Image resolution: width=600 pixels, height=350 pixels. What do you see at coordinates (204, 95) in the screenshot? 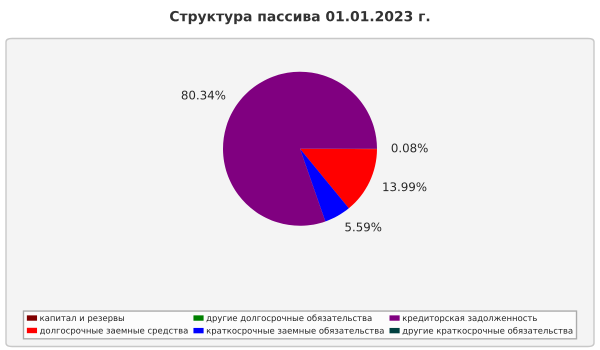
I see `data-label: 80.34%` at bounding box center [204, 95].